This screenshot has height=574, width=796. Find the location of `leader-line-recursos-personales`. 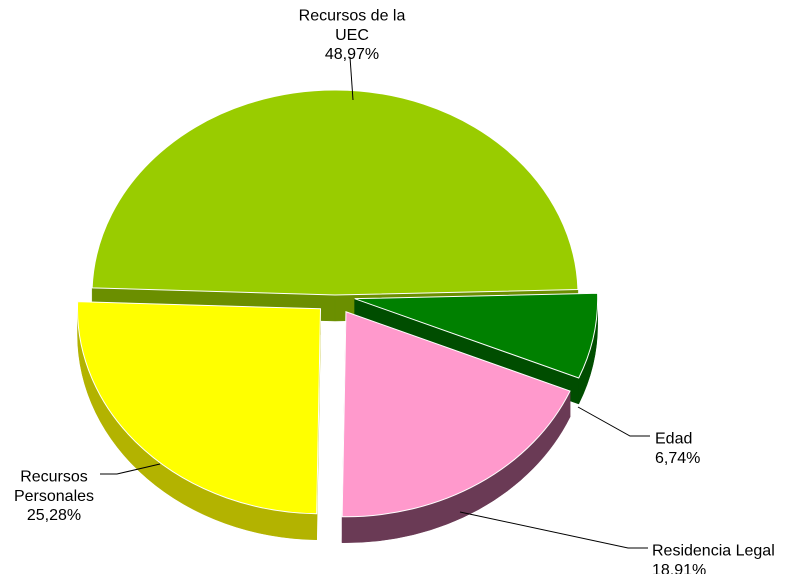

leader-line-recursos-personales is located at coordinates (130, 469).